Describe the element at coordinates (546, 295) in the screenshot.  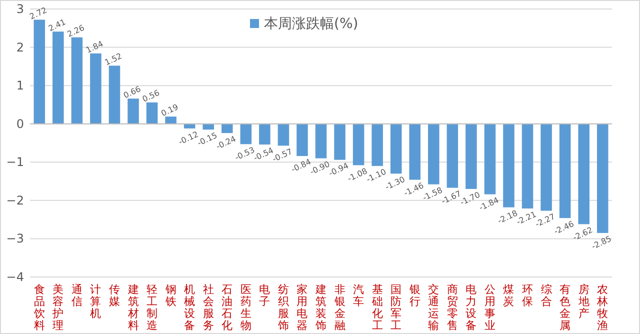
I see `x-tick-label: 综合` at that location.